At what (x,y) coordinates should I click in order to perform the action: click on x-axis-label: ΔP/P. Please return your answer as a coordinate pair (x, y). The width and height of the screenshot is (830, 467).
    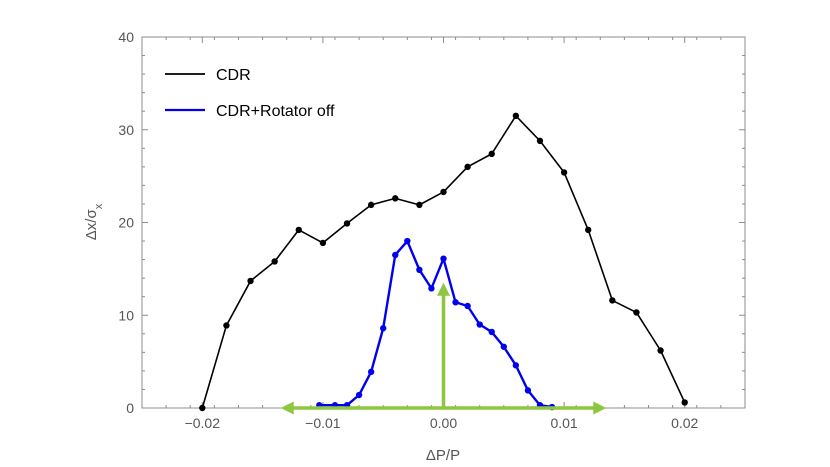
    Looking at the image, I should click on (443, 455).